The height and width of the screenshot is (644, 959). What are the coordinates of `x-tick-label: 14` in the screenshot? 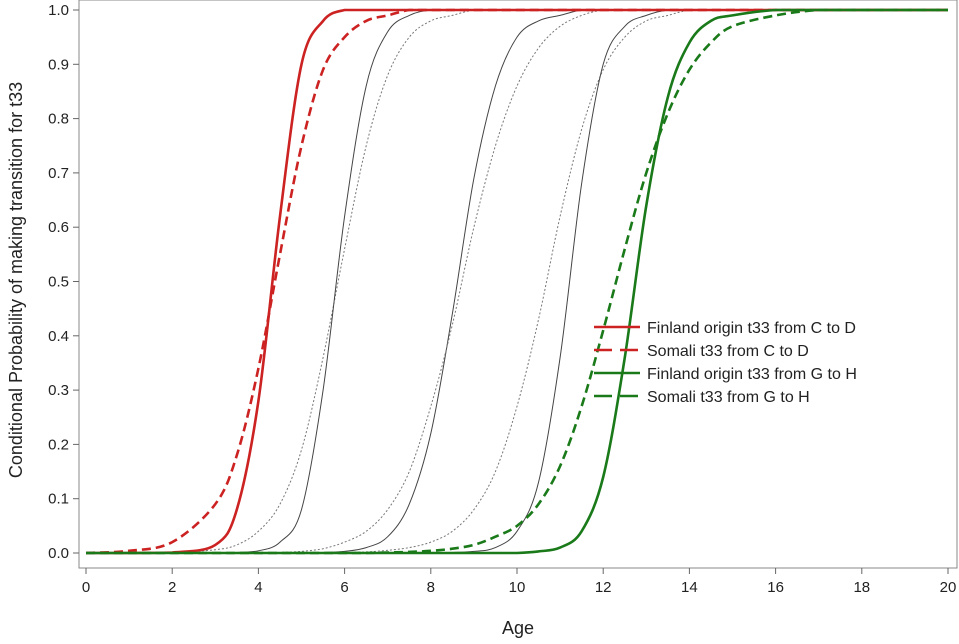 It's located at (689, 587).